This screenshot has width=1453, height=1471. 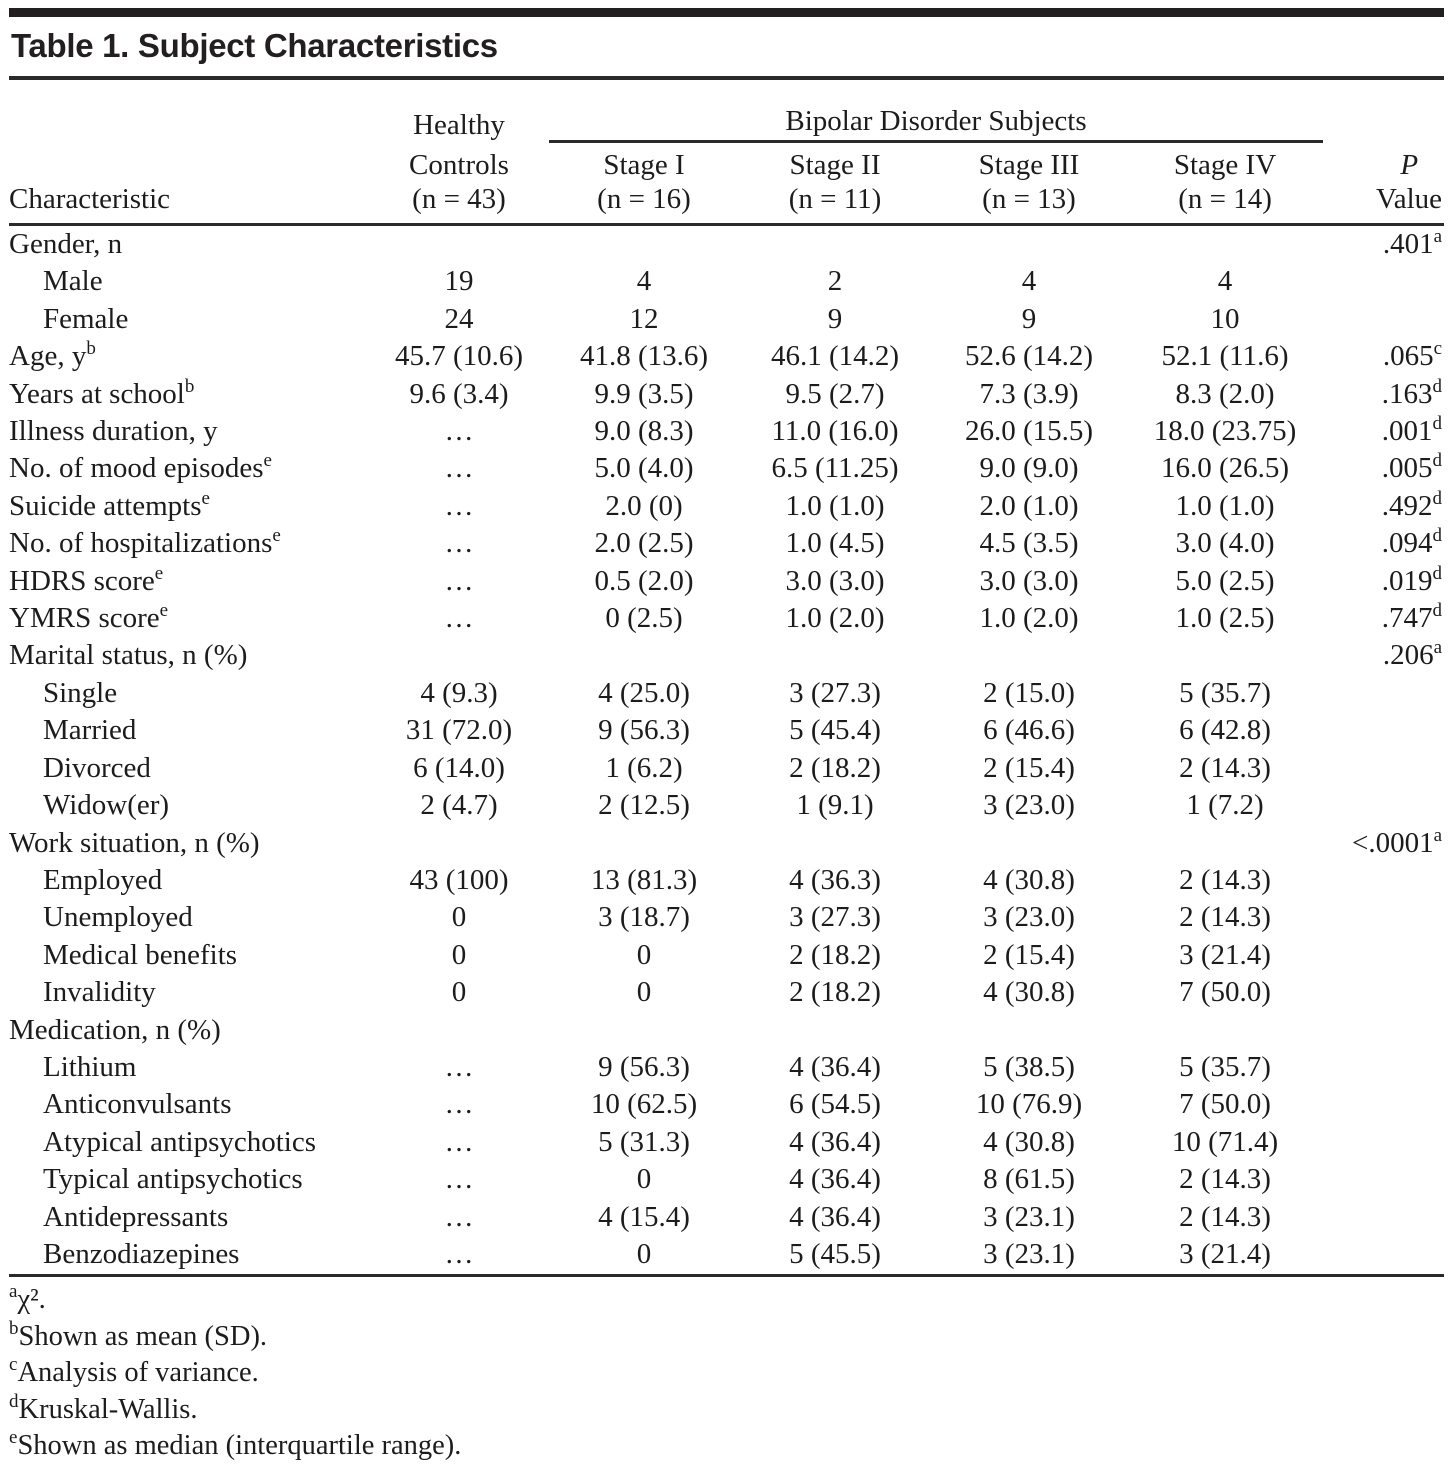 What do you see at coordinates (459, 730) in the screenshot?
I see `cell-value: 31 (72.0)` at bounding box center [459, 730].